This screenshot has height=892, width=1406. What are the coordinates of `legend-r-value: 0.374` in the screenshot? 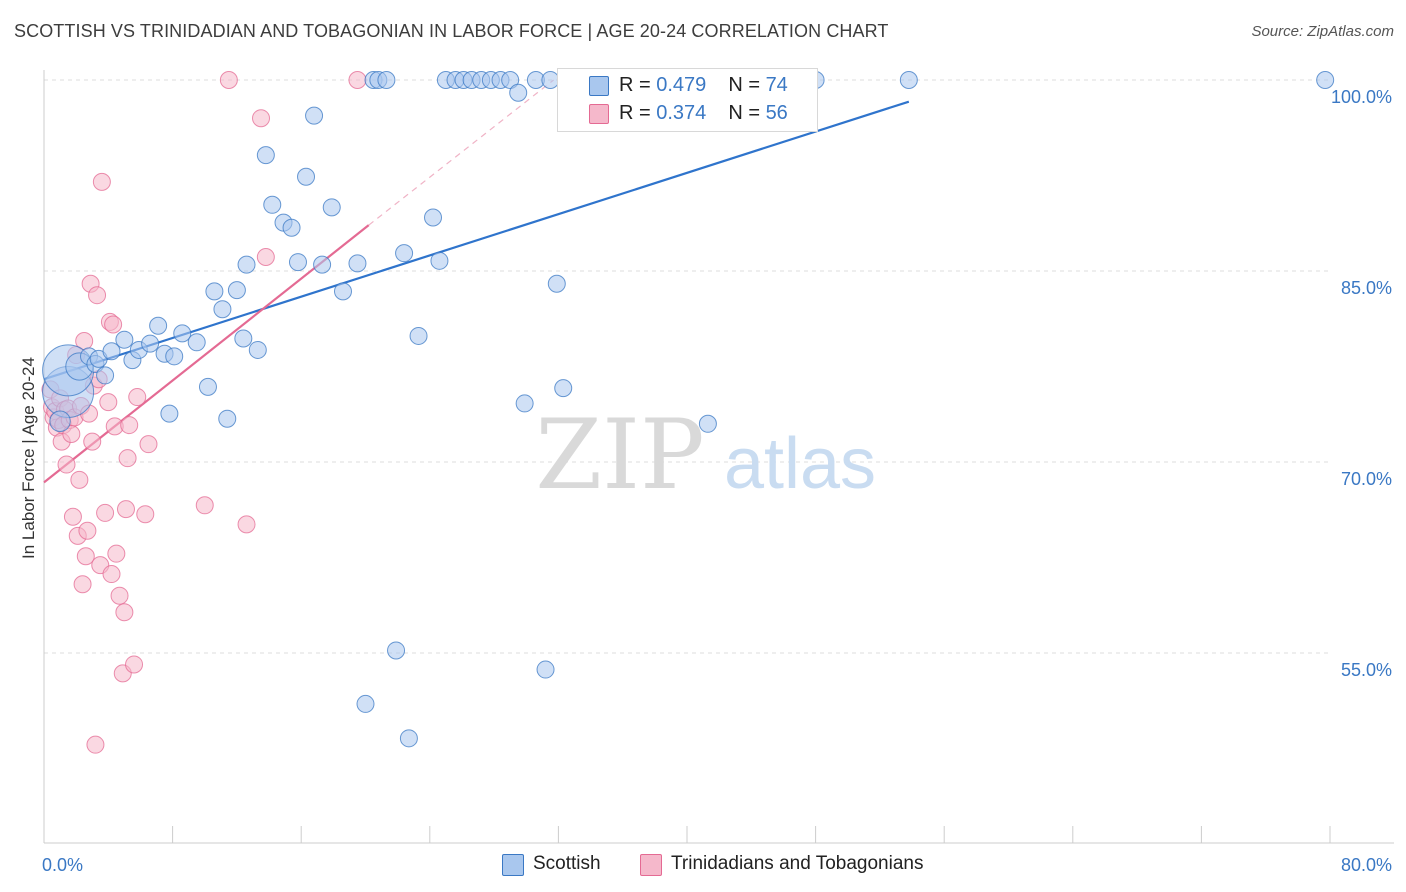 It's located at (681, 113).